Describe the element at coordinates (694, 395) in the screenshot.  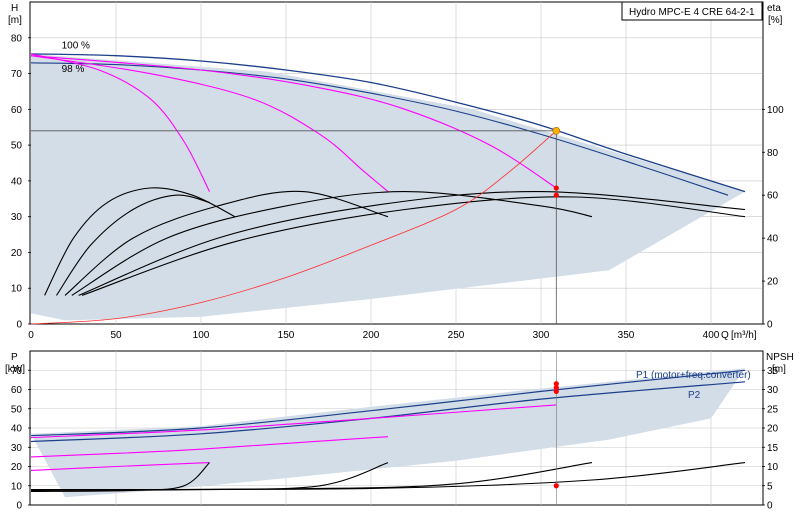
I see `legend-p2: P2` at that location.